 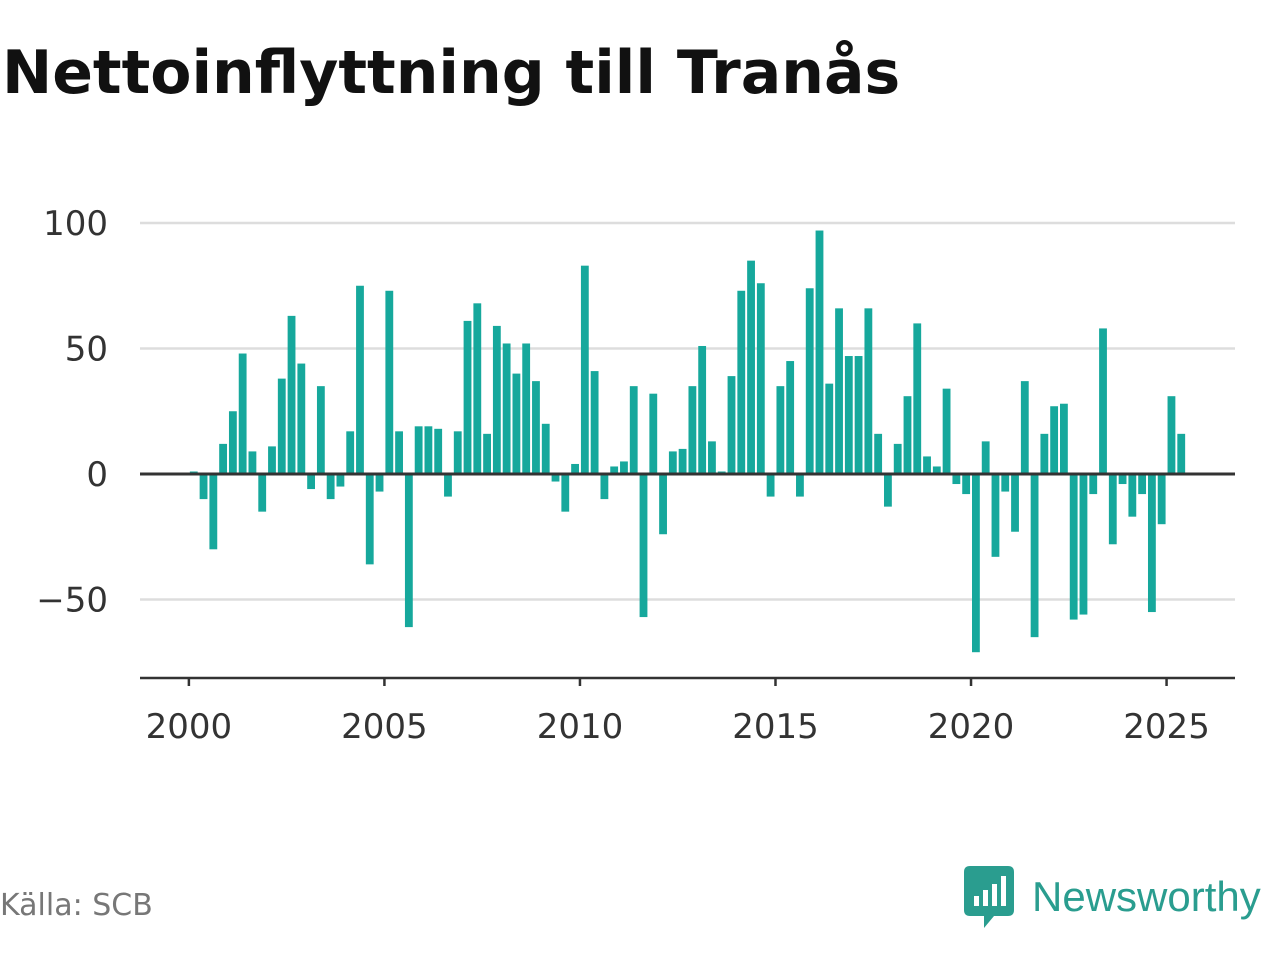 I want to click on y-tick-label: 100, so click(x=75, y=224).